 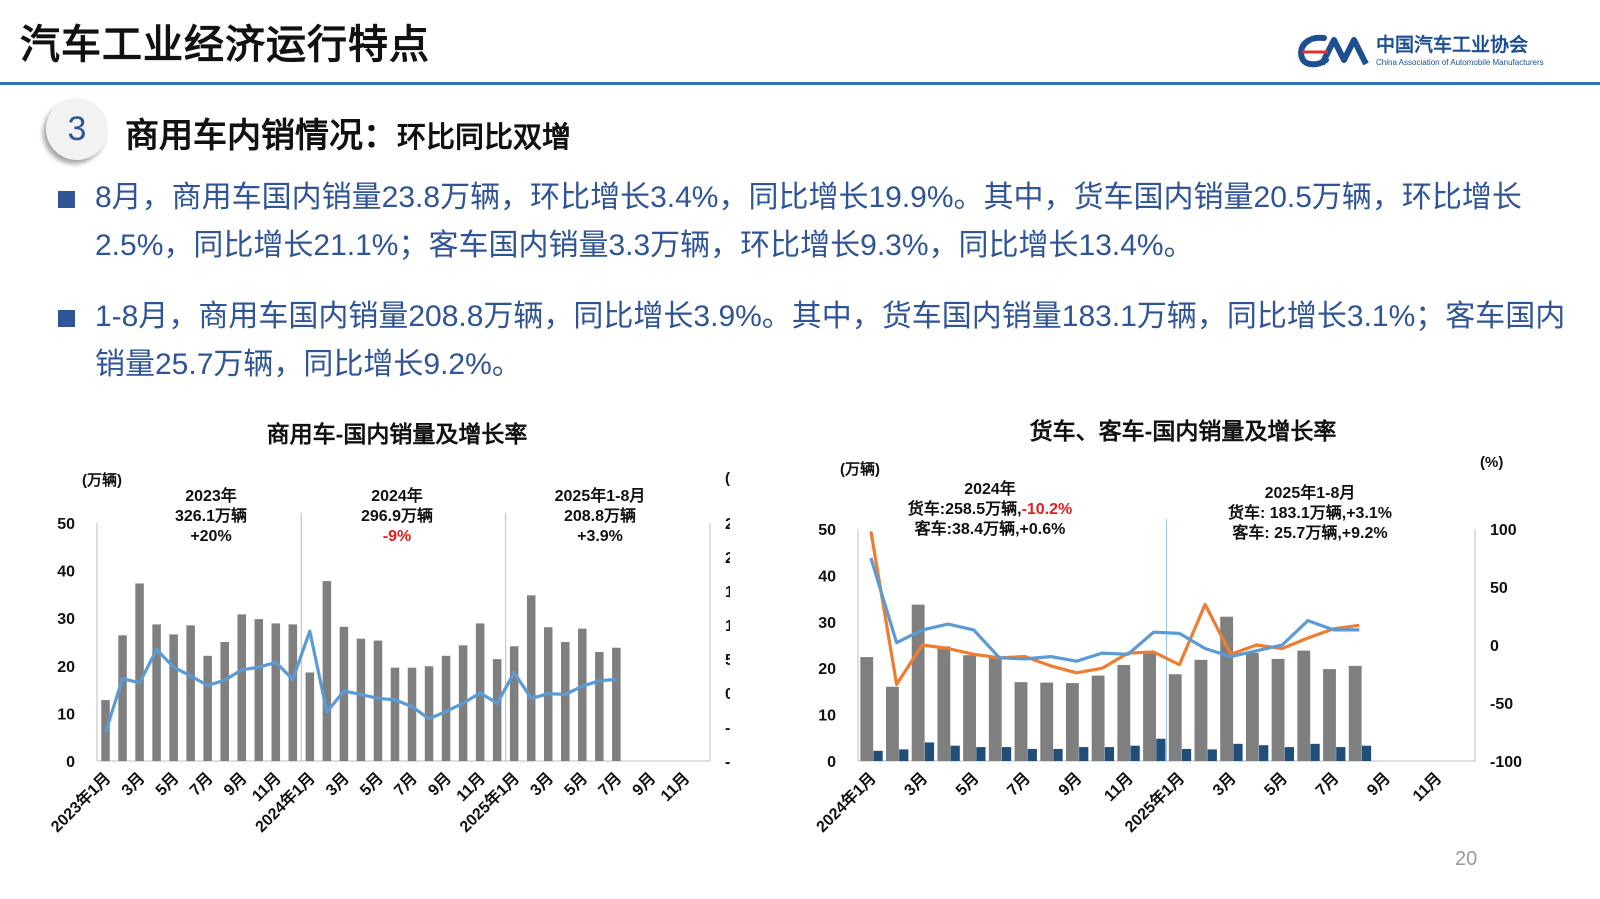 What do you see at coordinates (81, 802) in the screenshot?
I see `x-tick-label: 2023年1月` at bounding box center [81, 802].